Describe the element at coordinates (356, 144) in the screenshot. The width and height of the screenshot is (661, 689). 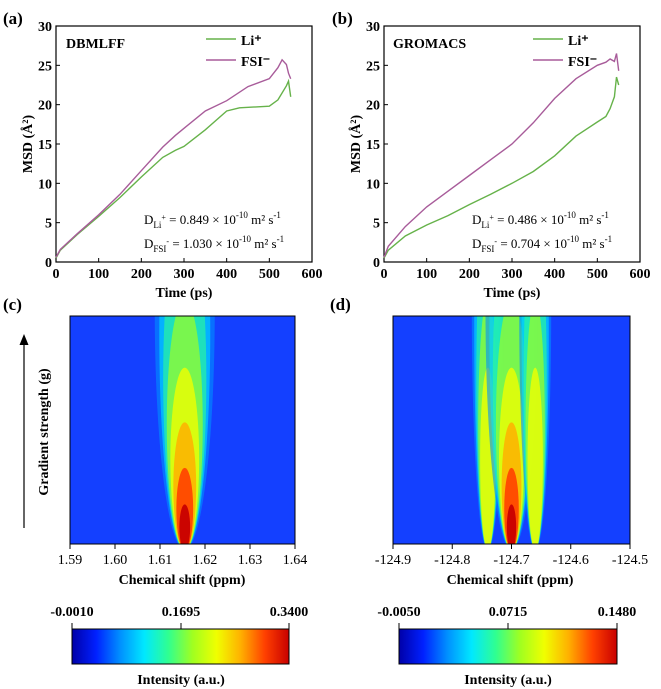
I see `panel-b-ylabel: MSD (Å²)` at that location.